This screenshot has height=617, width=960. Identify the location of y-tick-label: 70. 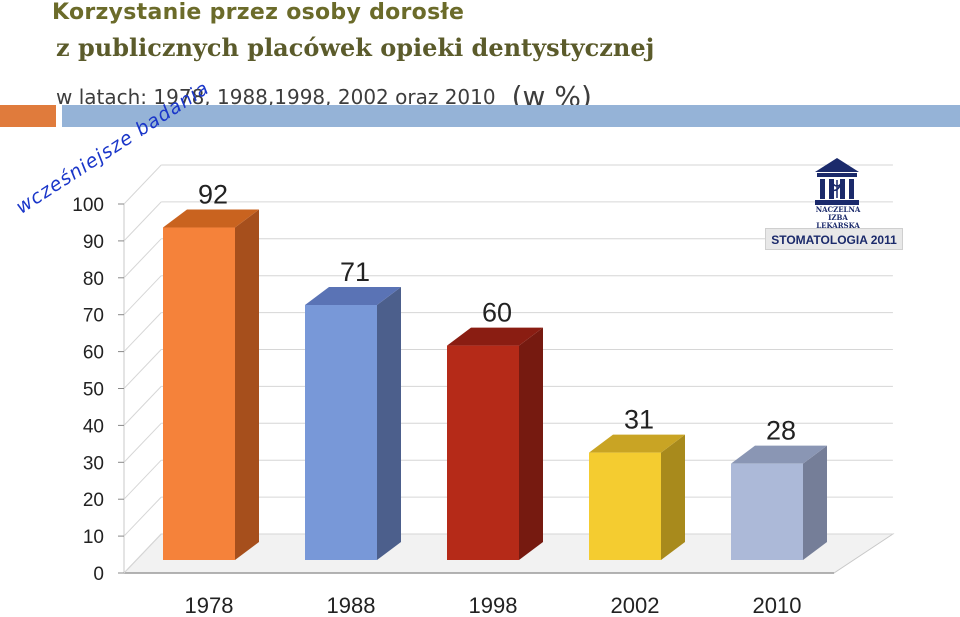
(93, 316).